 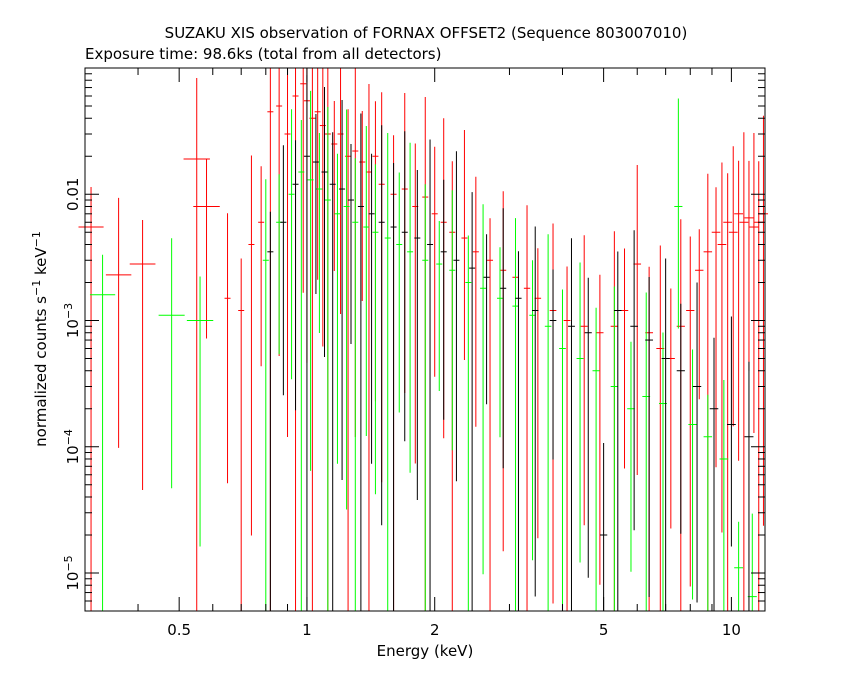 I want to click on y-axis-label-exp1: −1, so click(x=36, y=288).